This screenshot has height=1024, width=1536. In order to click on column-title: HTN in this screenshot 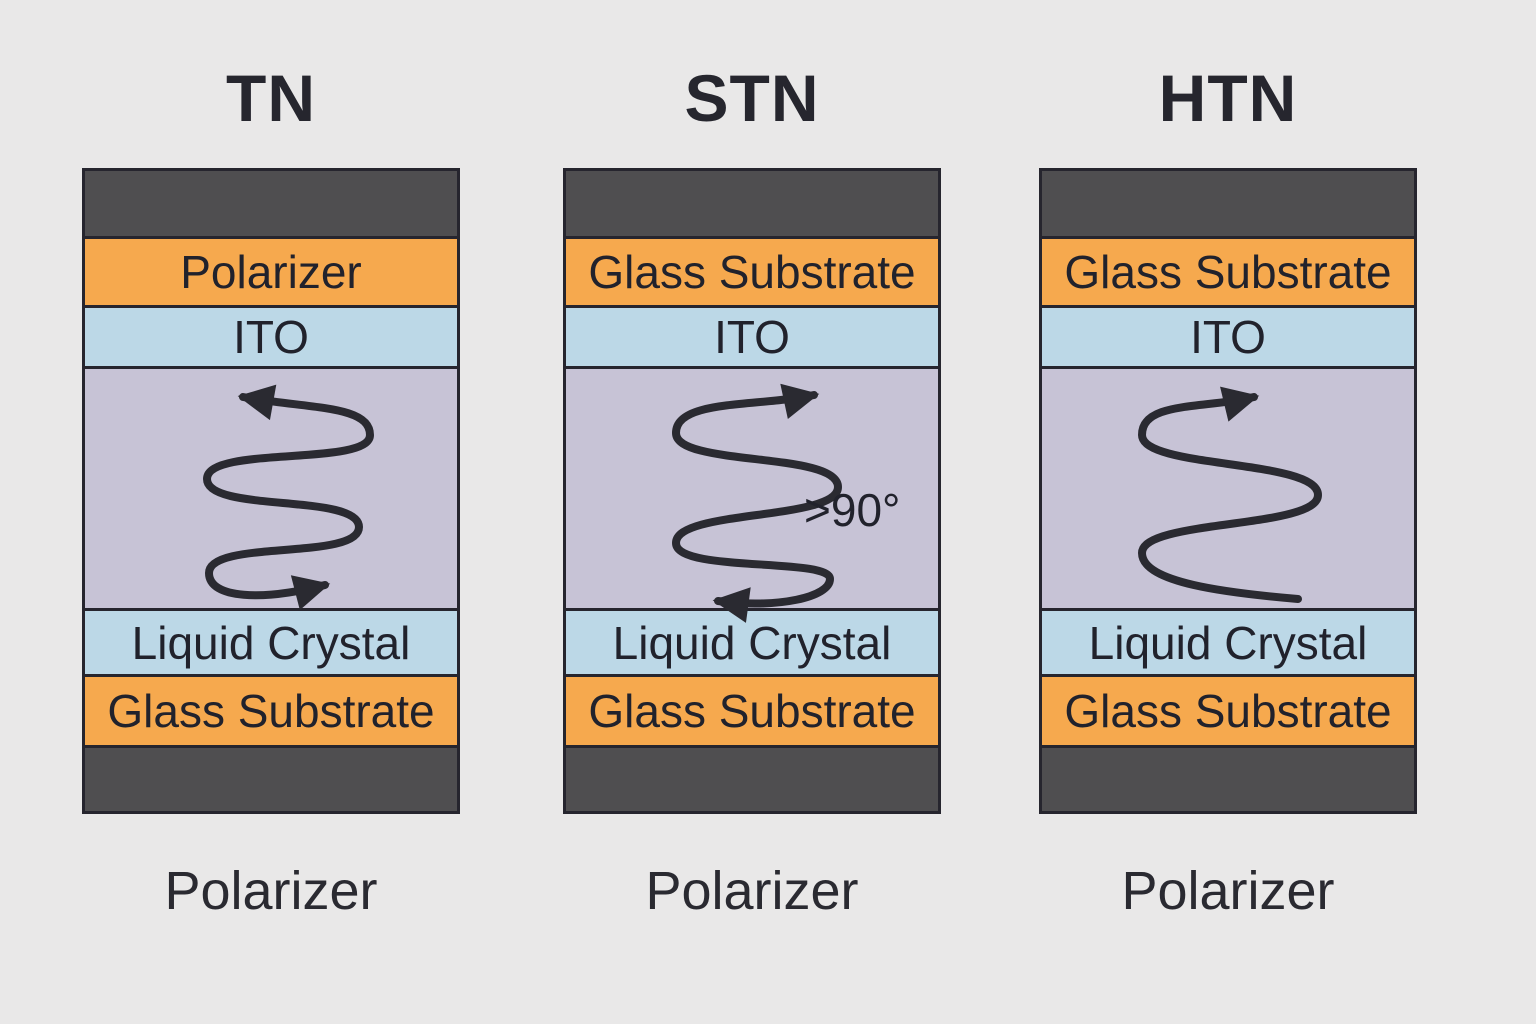, I will do `click(1228, 98)`.